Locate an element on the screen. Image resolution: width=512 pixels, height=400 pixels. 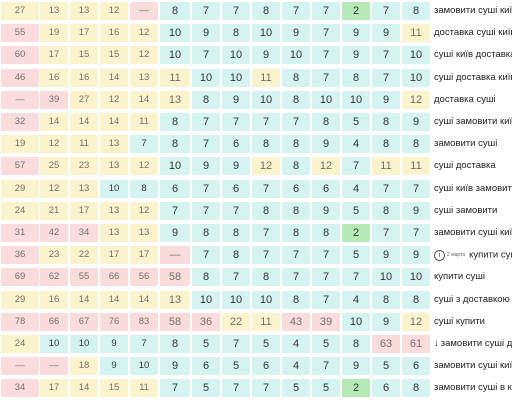
keyword-text: купити суші київ is located at coordinates (490, 255).